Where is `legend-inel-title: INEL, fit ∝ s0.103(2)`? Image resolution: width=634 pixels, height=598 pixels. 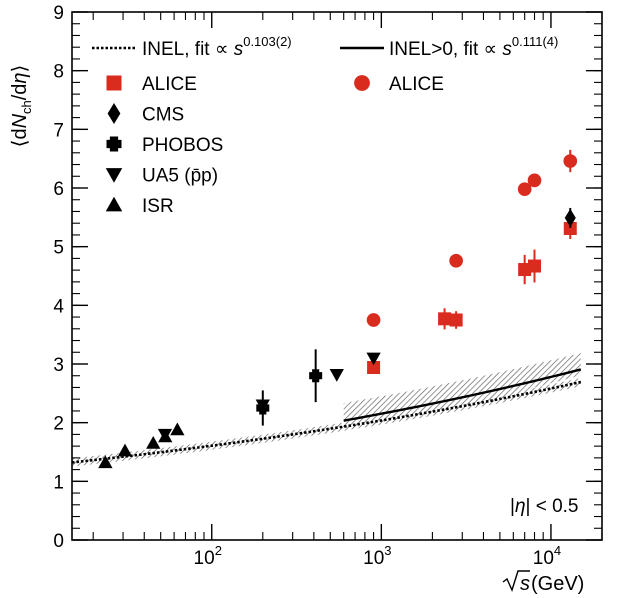
legend-inel-title: INEL, fit ∝ s0.103(2) is located at coordinates (217, 47).